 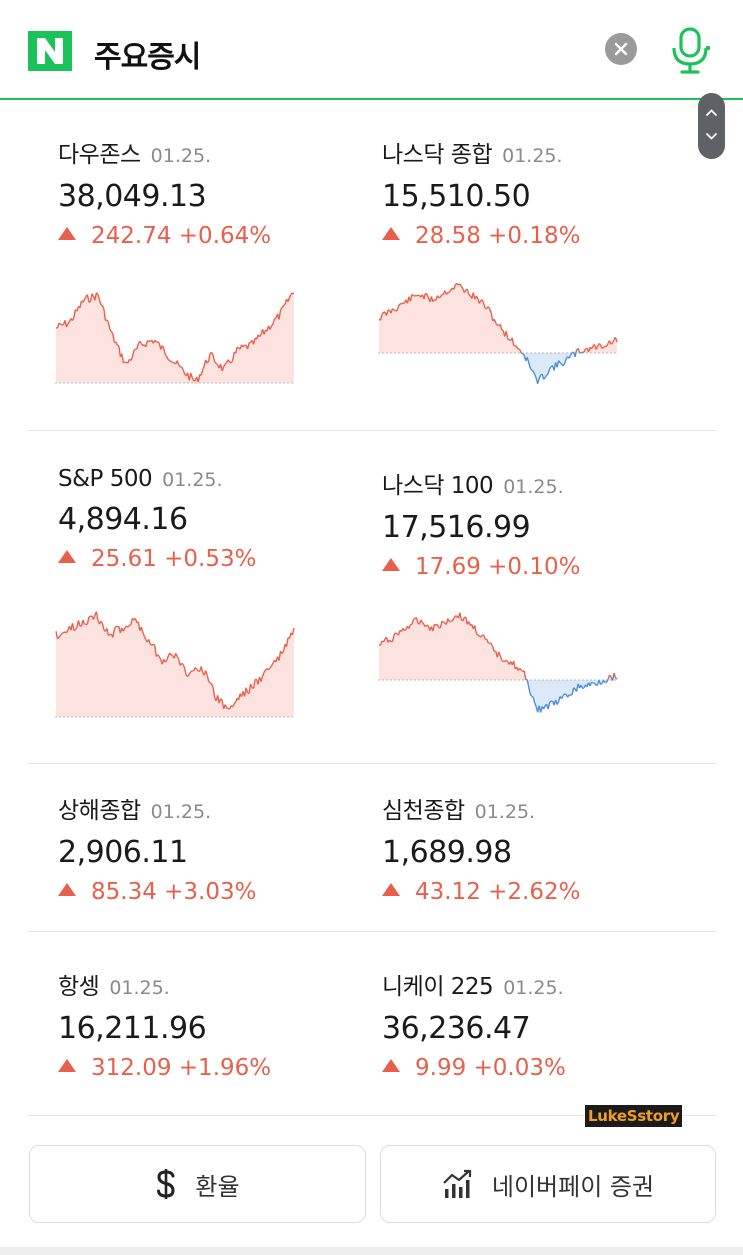 What do you see at coordinates (621, 49) in the screenshot?
I see `clear-search-button` at bounding box center [621, 49].